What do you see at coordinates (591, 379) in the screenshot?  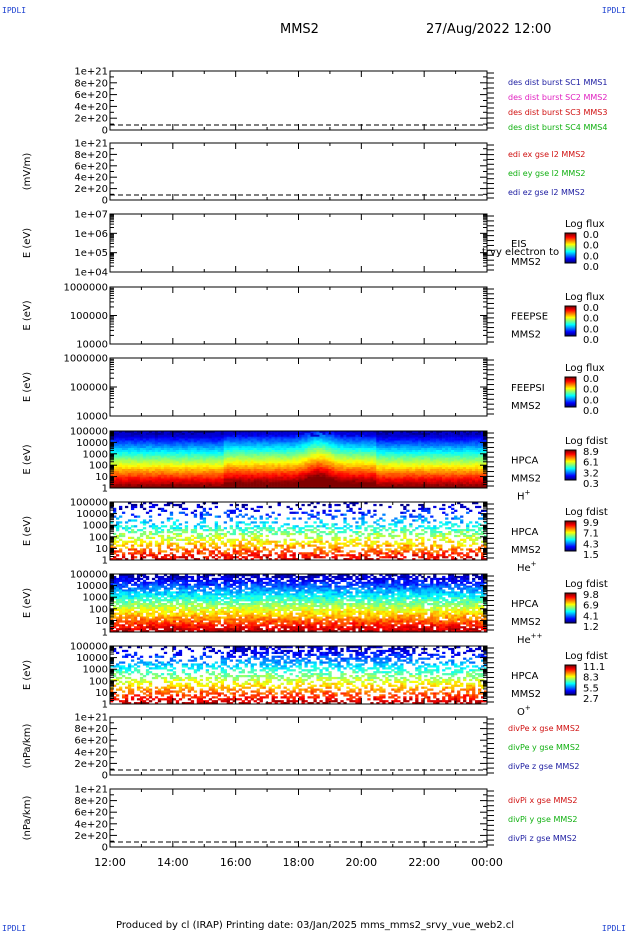 I see `colorbar-tick-label: 0.0` at bounding box center [591, 379].